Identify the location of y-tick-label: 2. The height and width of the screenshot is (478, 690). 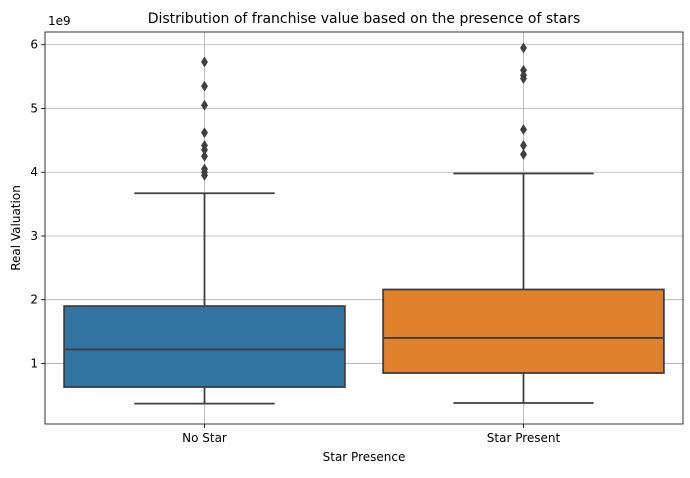
(34, 300).